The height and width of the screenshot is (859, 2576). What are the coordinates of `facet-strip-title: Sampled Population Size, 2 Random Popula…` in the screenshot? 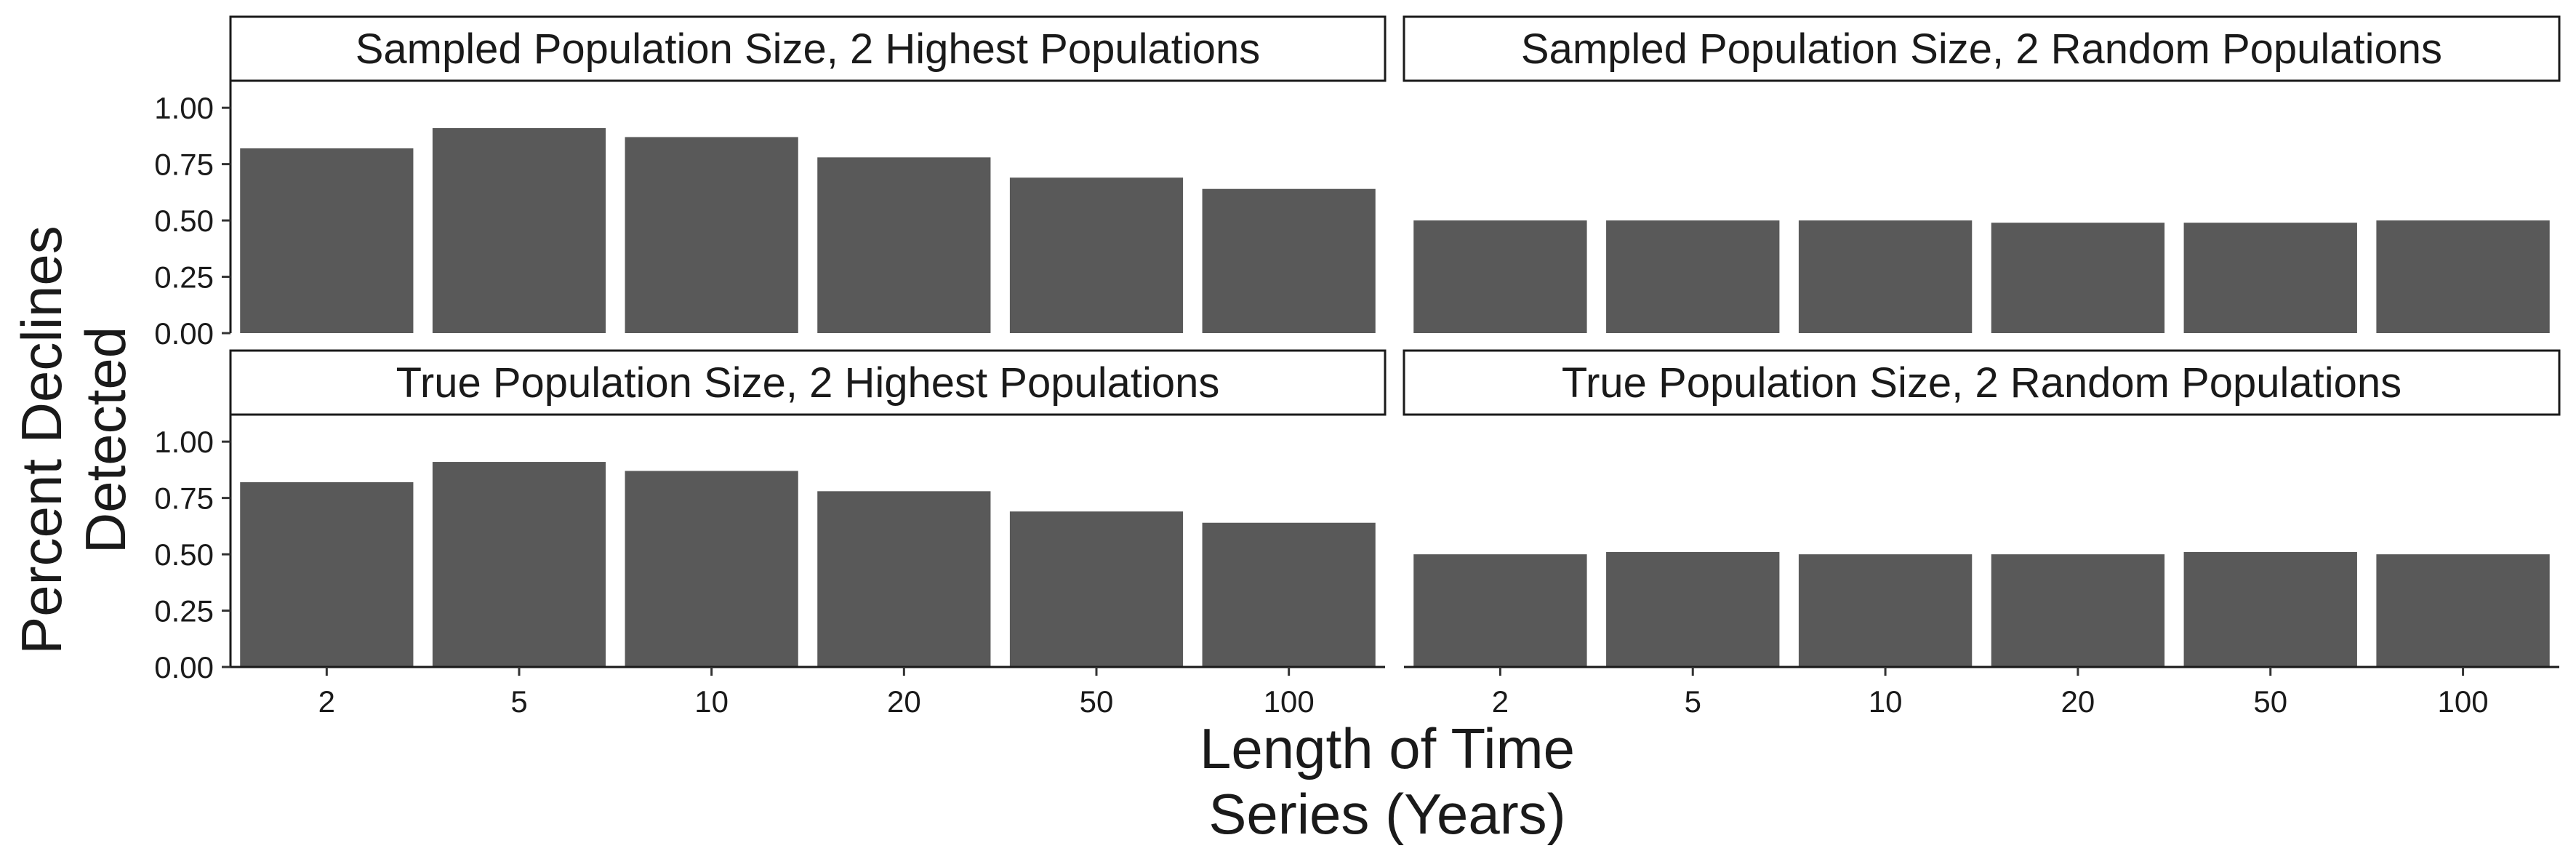 It's located at (1981, 49).